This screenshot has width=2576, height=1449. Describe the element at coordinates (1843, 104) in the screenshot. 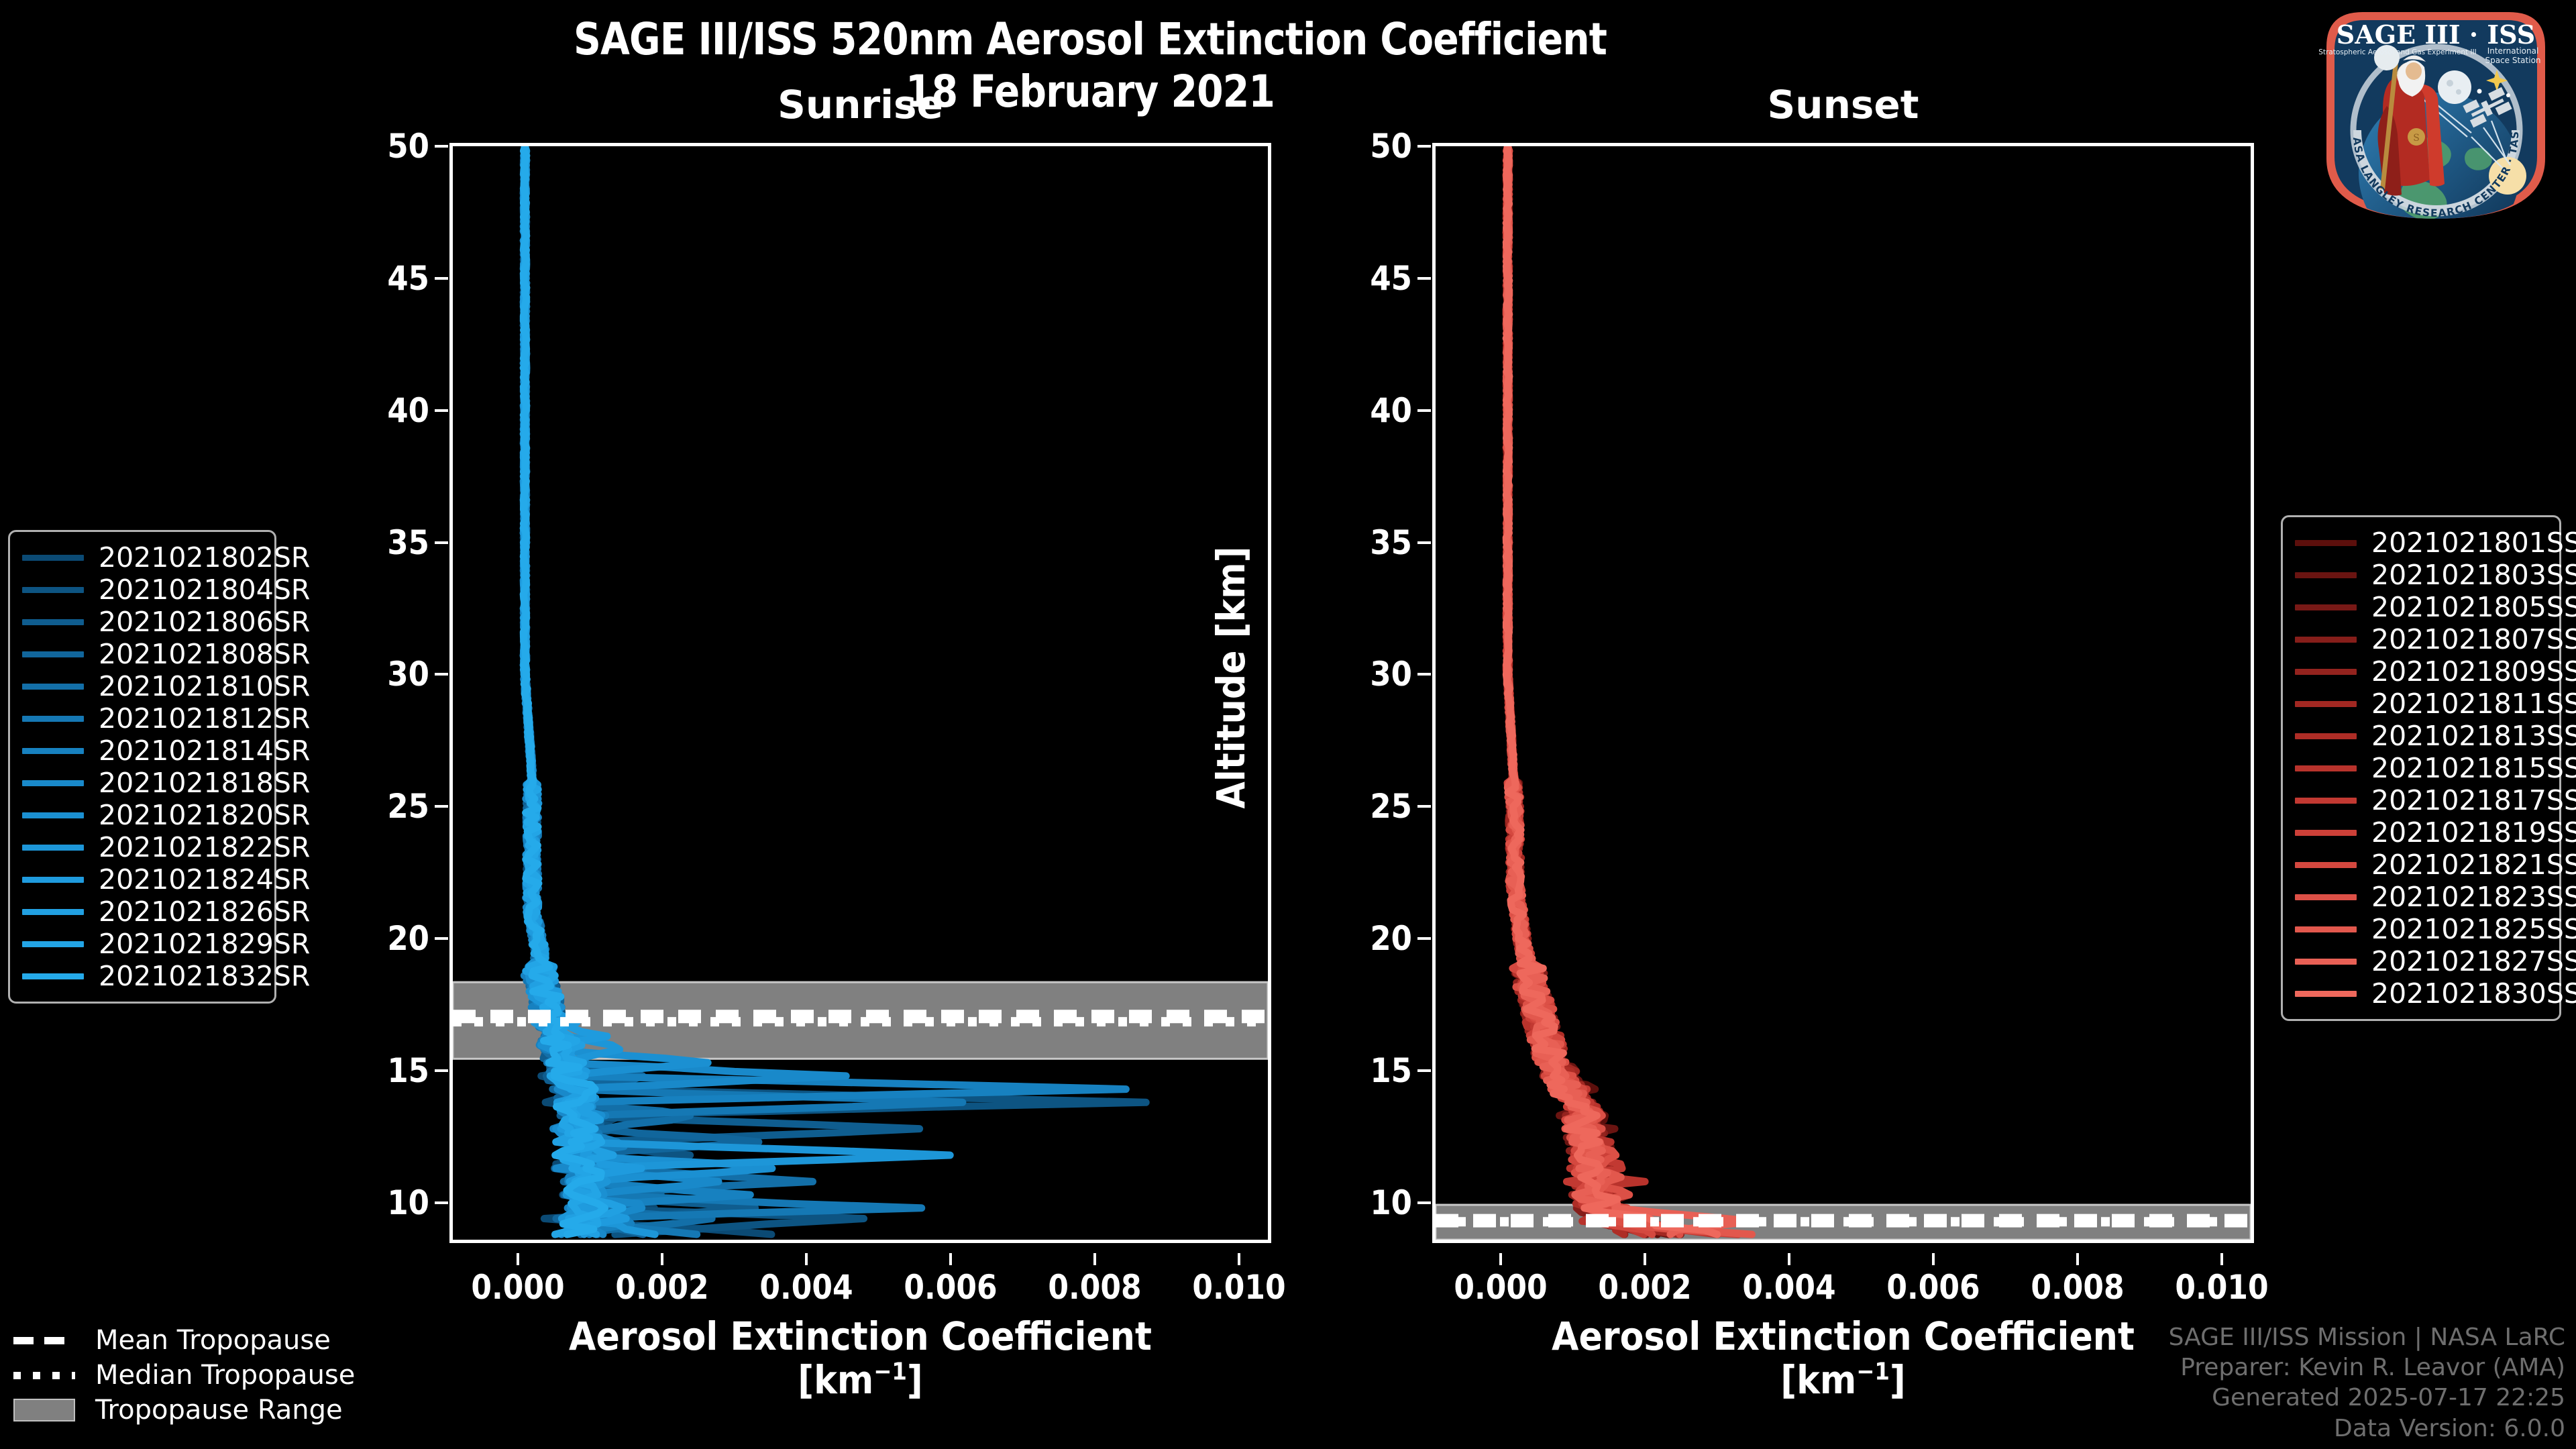

I see `panel-title-sunset: Sunset` at that location.